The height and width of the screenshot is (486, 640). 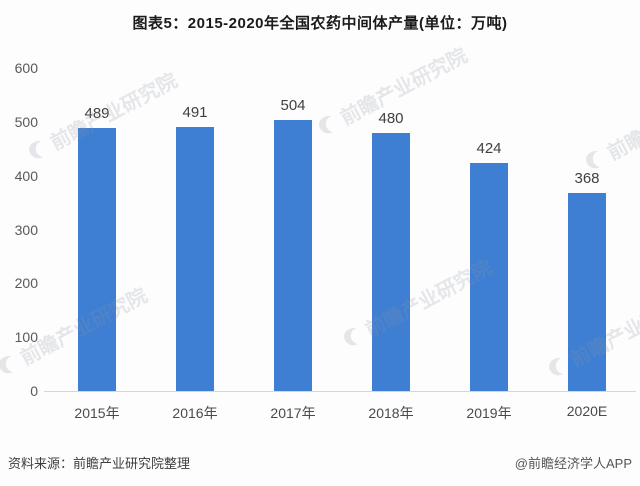 What do you see at coordinates (97, 259) in the screenshot?
I see `bar-2015年` at bounding box center [97, 259].